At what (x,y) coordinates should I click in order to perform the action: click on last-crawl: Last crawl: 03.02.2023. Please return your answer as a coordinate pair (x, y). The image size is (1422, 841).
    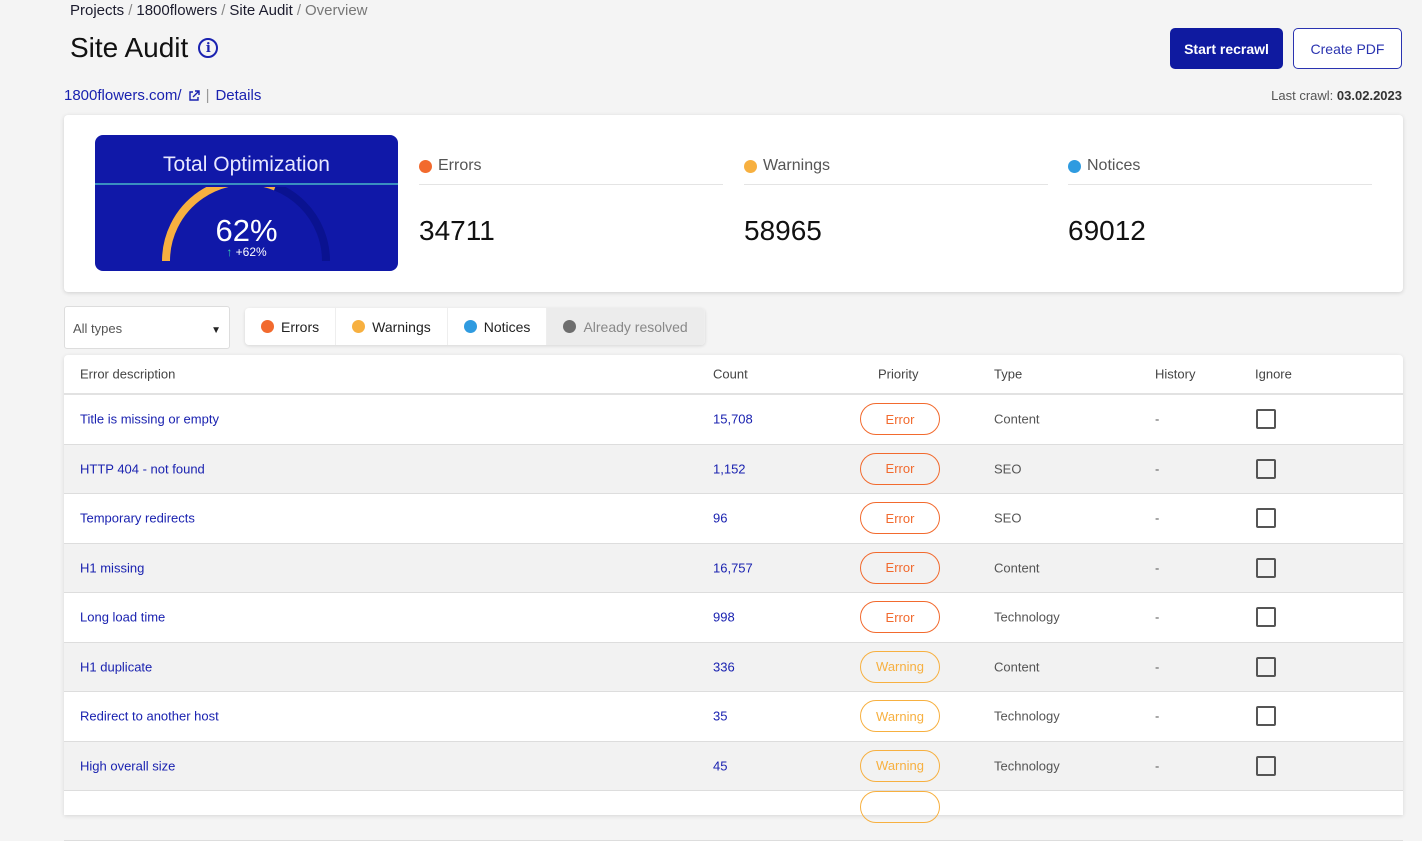
    Looking at the image, I should click on (1336, 95).